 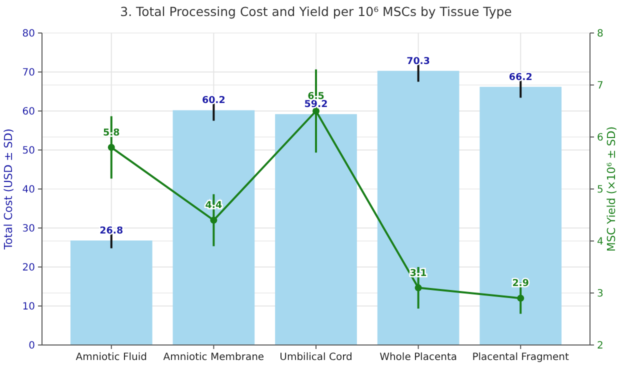 I want to click on y-tick-label: 40, so click(x=28, y=190).